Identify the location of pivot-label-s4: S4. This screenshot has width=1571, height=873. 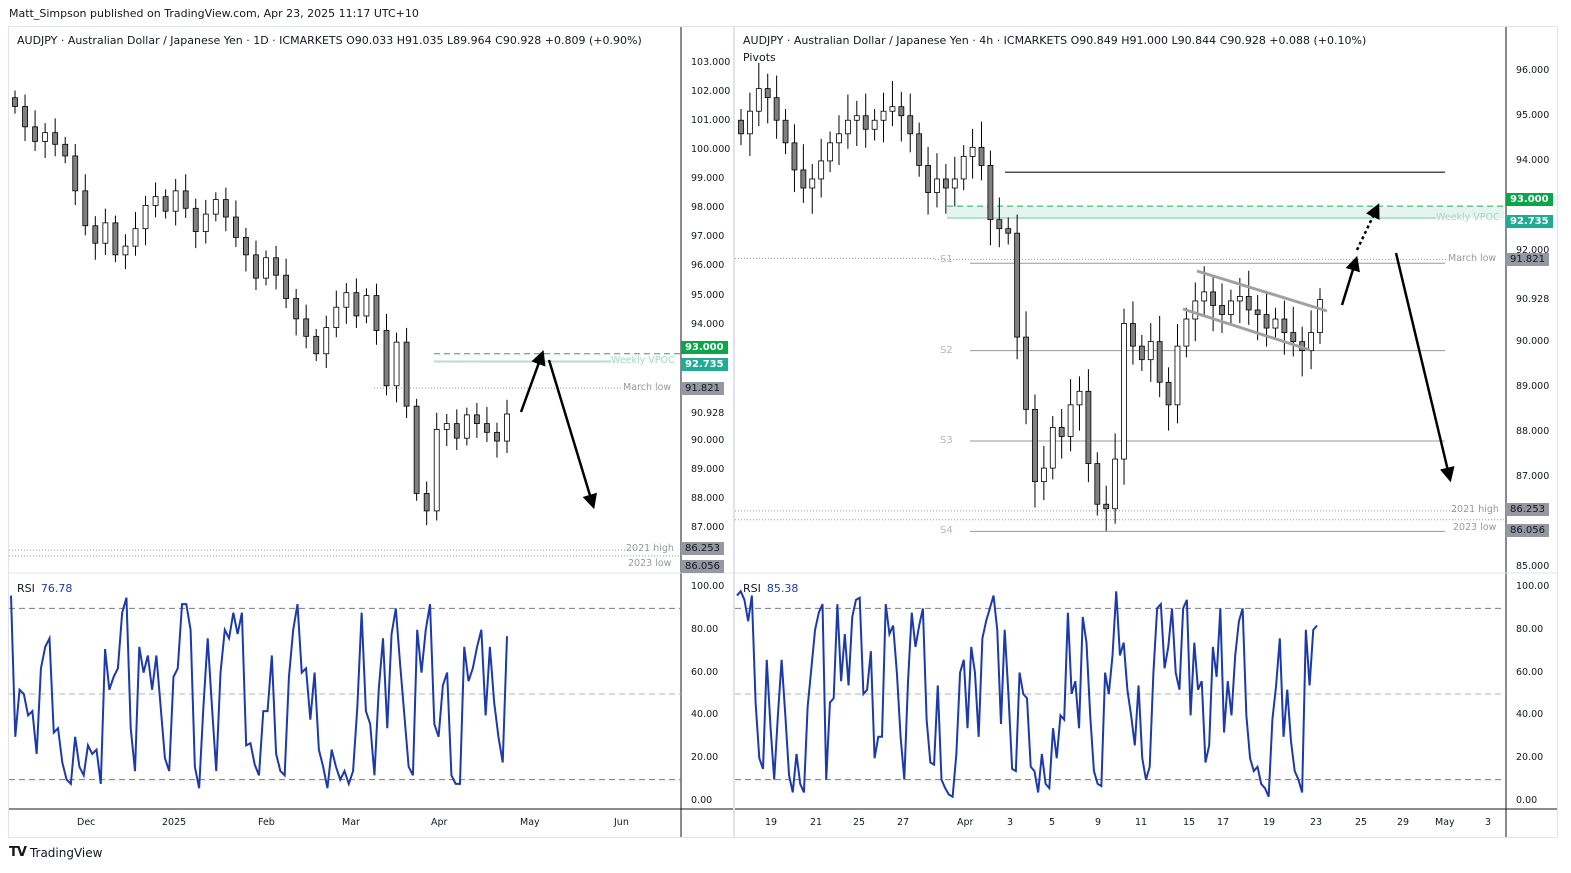
(946, 531).